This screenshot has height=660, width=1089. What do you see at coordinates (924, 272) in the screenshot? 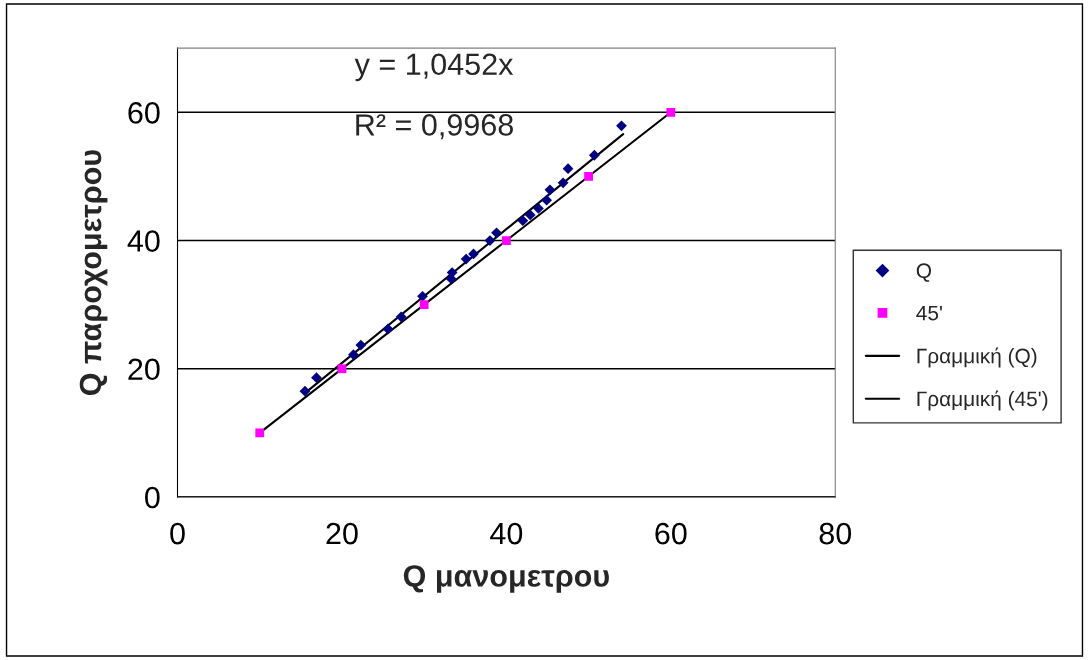
I see `legend-label: Q` at bounding box center [924, 272].